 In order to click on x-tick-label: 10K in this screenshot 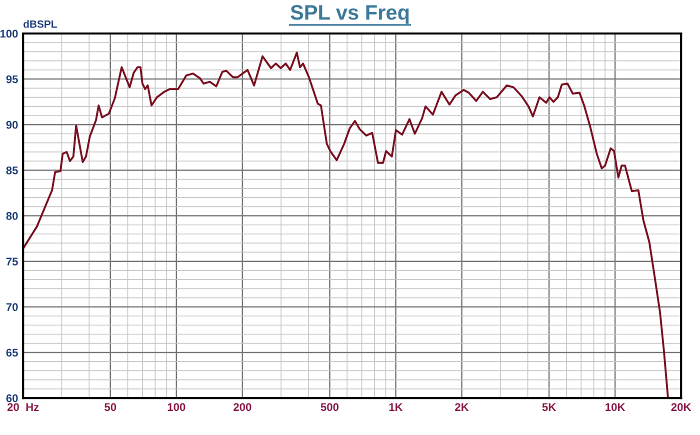, I will do `click(616, 407)`.